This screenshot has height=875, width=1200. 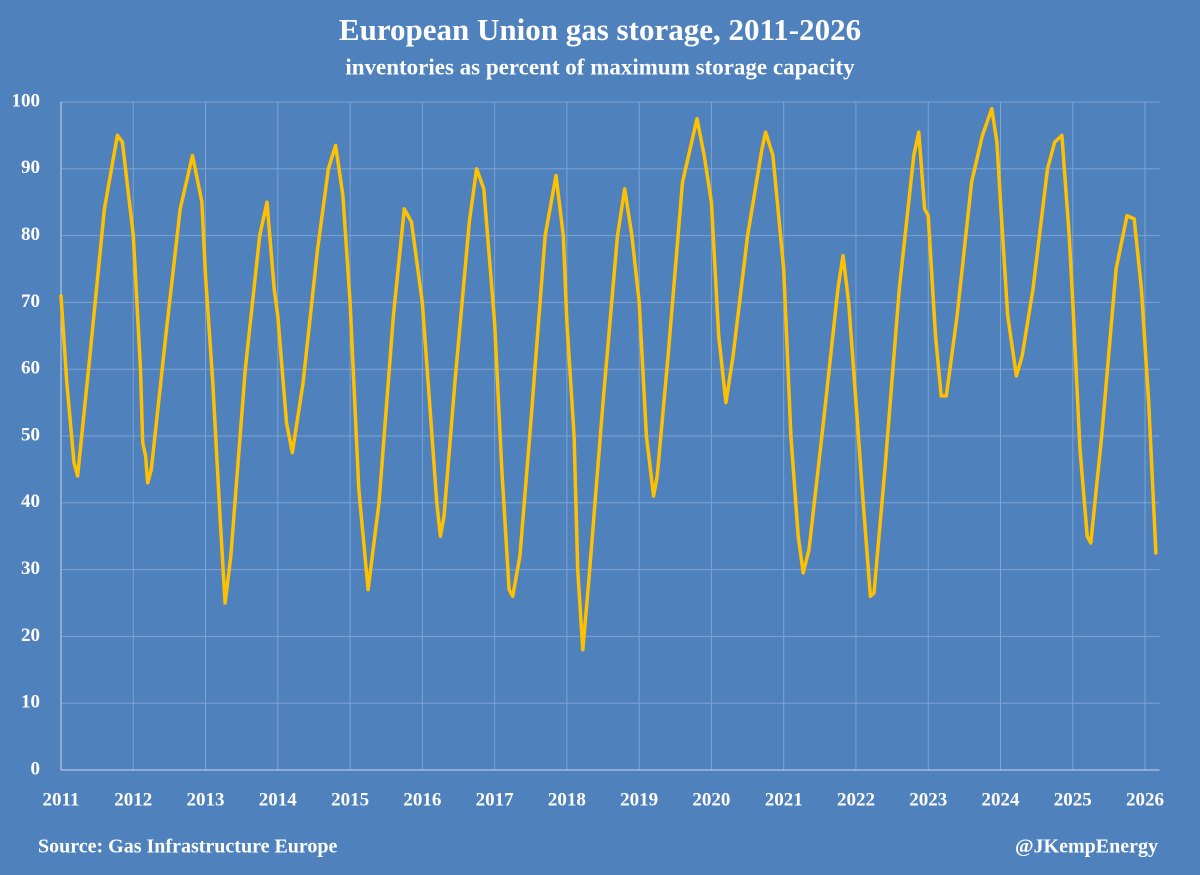 What do you see at coordinates (36, 768) in the screenshot?
I see `y-tick-label: 0` at bounding box center [36, 768].